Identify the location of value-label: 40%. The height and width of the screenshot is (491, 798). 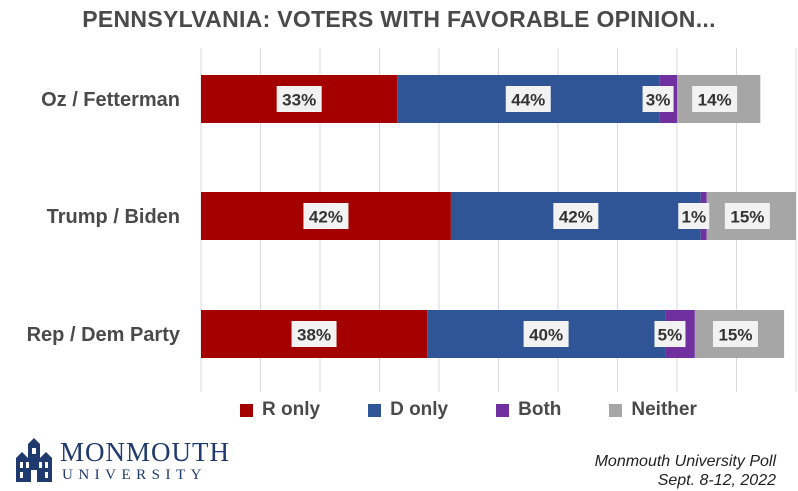
(546, 335).